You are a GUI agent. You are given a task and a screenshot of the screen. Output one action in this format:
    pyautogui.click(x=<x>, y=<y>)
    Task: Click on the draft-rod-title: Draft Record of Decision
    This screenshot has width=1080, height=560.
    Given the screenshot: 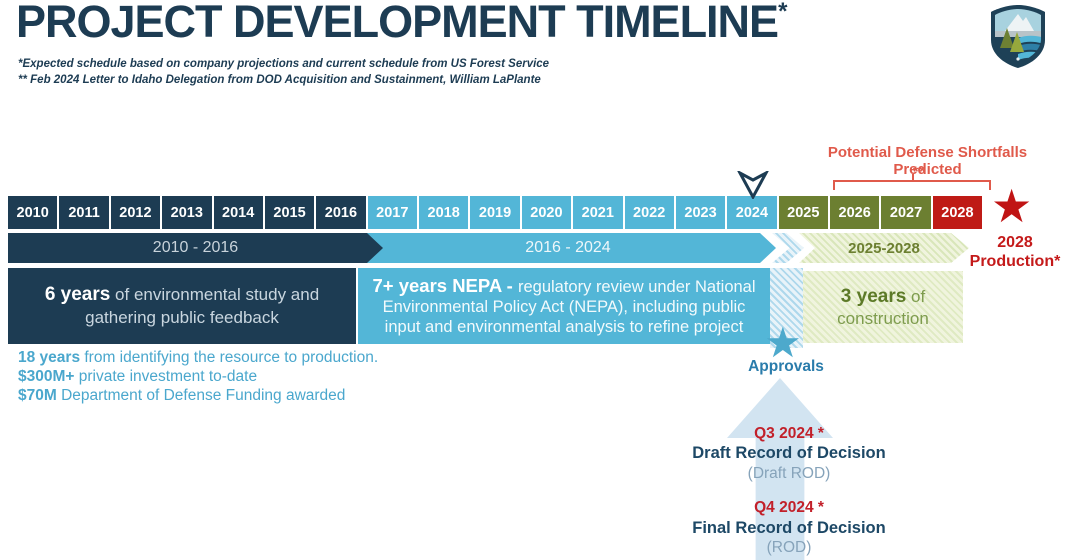 What is the action you would take?
    pyautogui.click(x=789, y=453)
    